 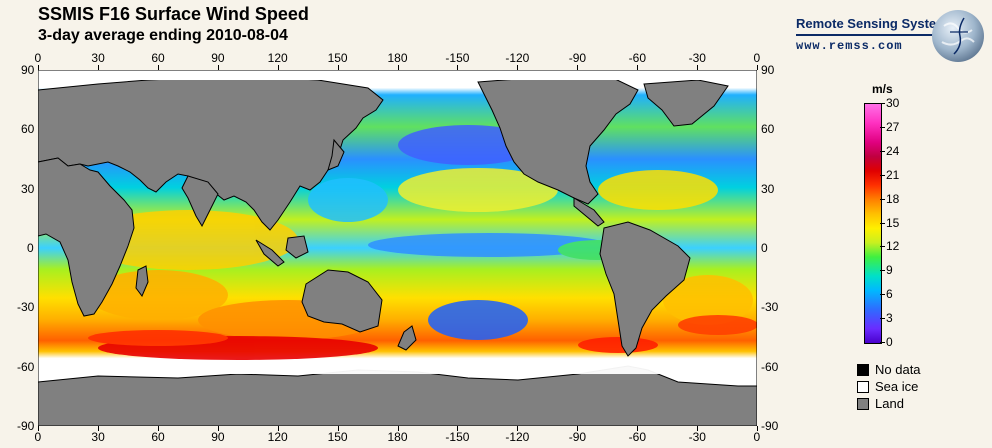 What do you see at coordinates (958, 36) in the screenshot?
I see `globe-logo-icon` at bounding box center [958, 36].